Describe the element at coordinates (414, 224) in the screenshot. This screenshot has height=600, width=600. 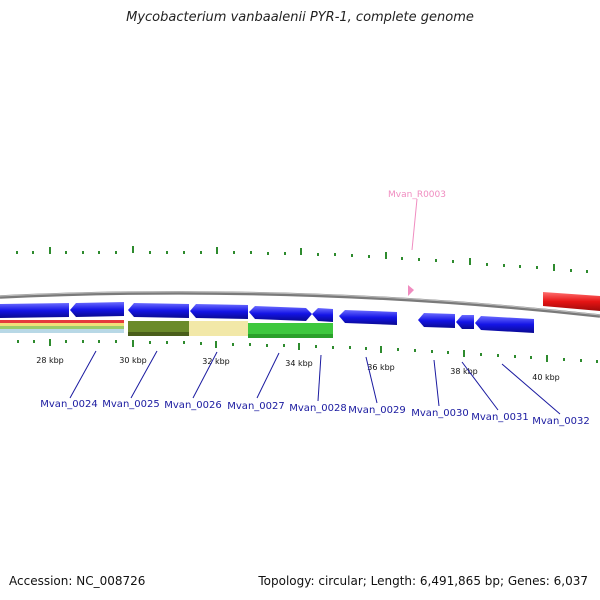
I see `rna-leader-line` at that location.